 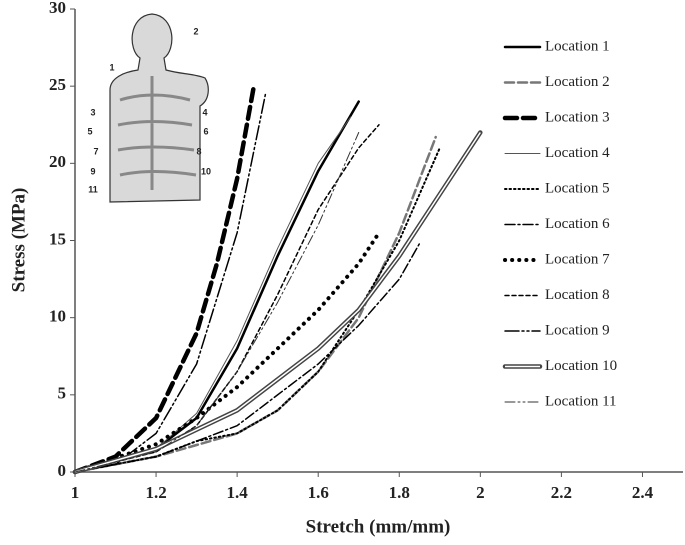 I want to click on inset-label: 8, so click(x=198, y=151).